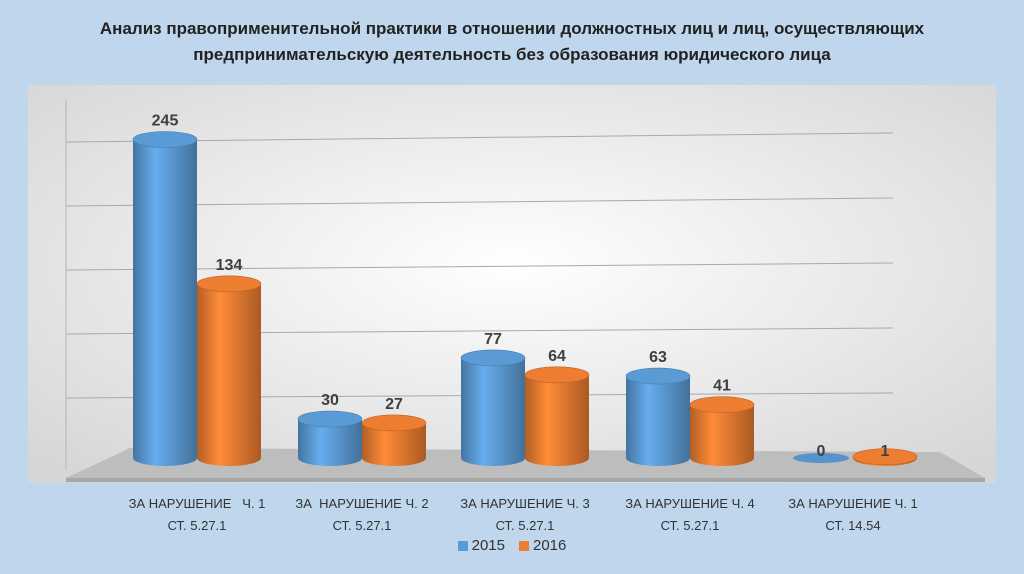  Describe the element at coordinates (462, 545) in the screenshot. I see `legend-swatch-2015` at that location.